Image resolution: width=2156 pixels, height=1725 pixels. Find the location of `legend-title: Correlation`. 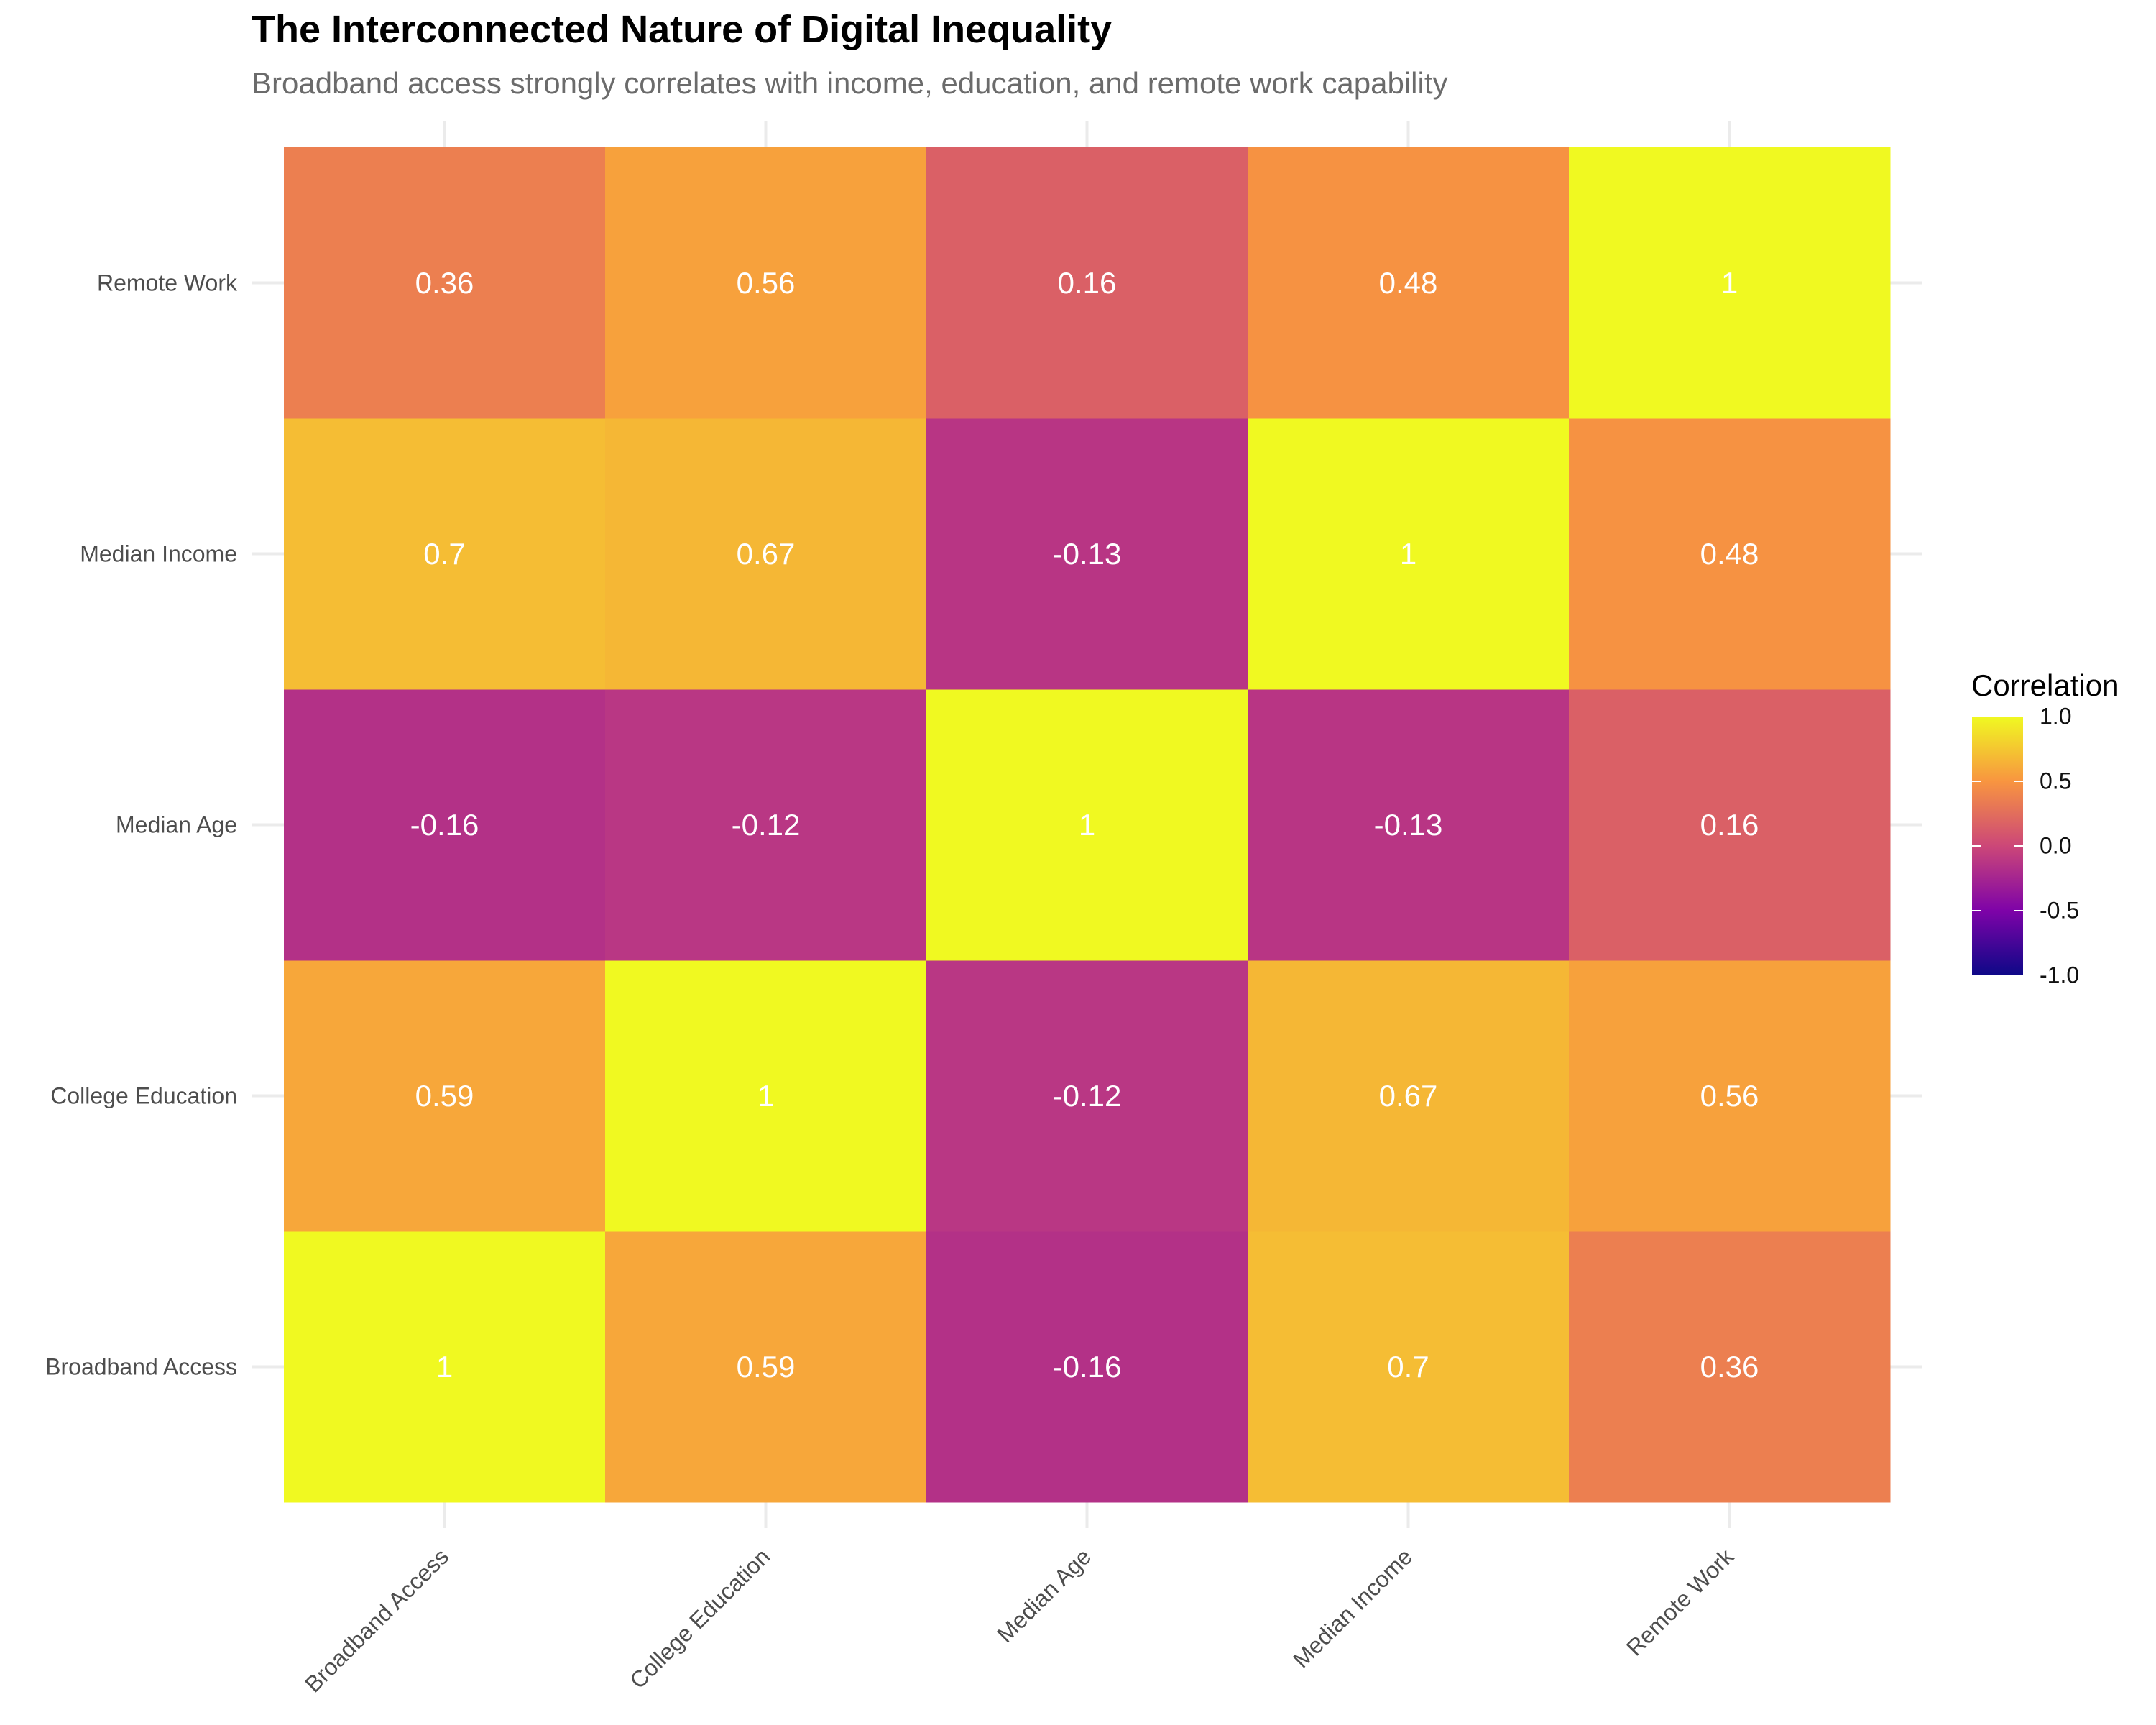

legend-title: Correlation is located at coordinates (2045, 685).